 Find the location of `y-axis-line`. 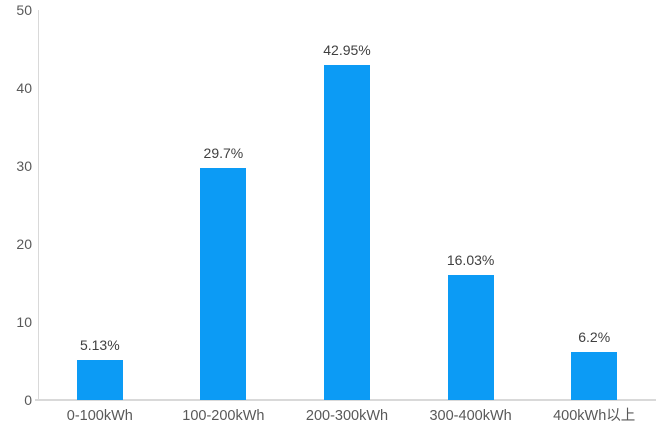

y-axis-line is located at coordinates (38, 205).